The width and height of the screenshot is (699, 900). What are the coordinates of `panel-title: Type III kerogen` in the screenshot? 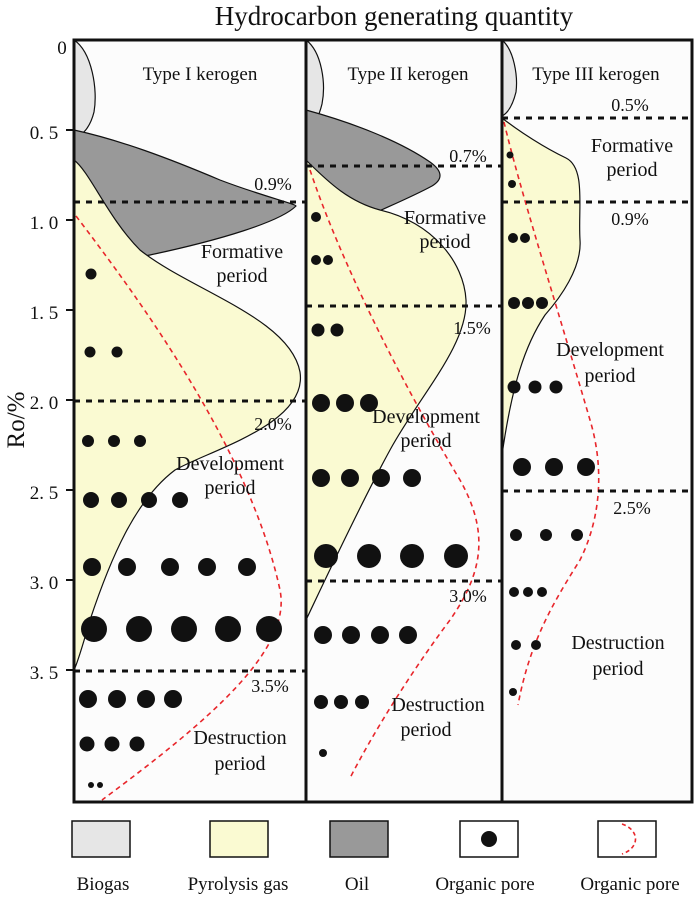 It's located at (596, 74).